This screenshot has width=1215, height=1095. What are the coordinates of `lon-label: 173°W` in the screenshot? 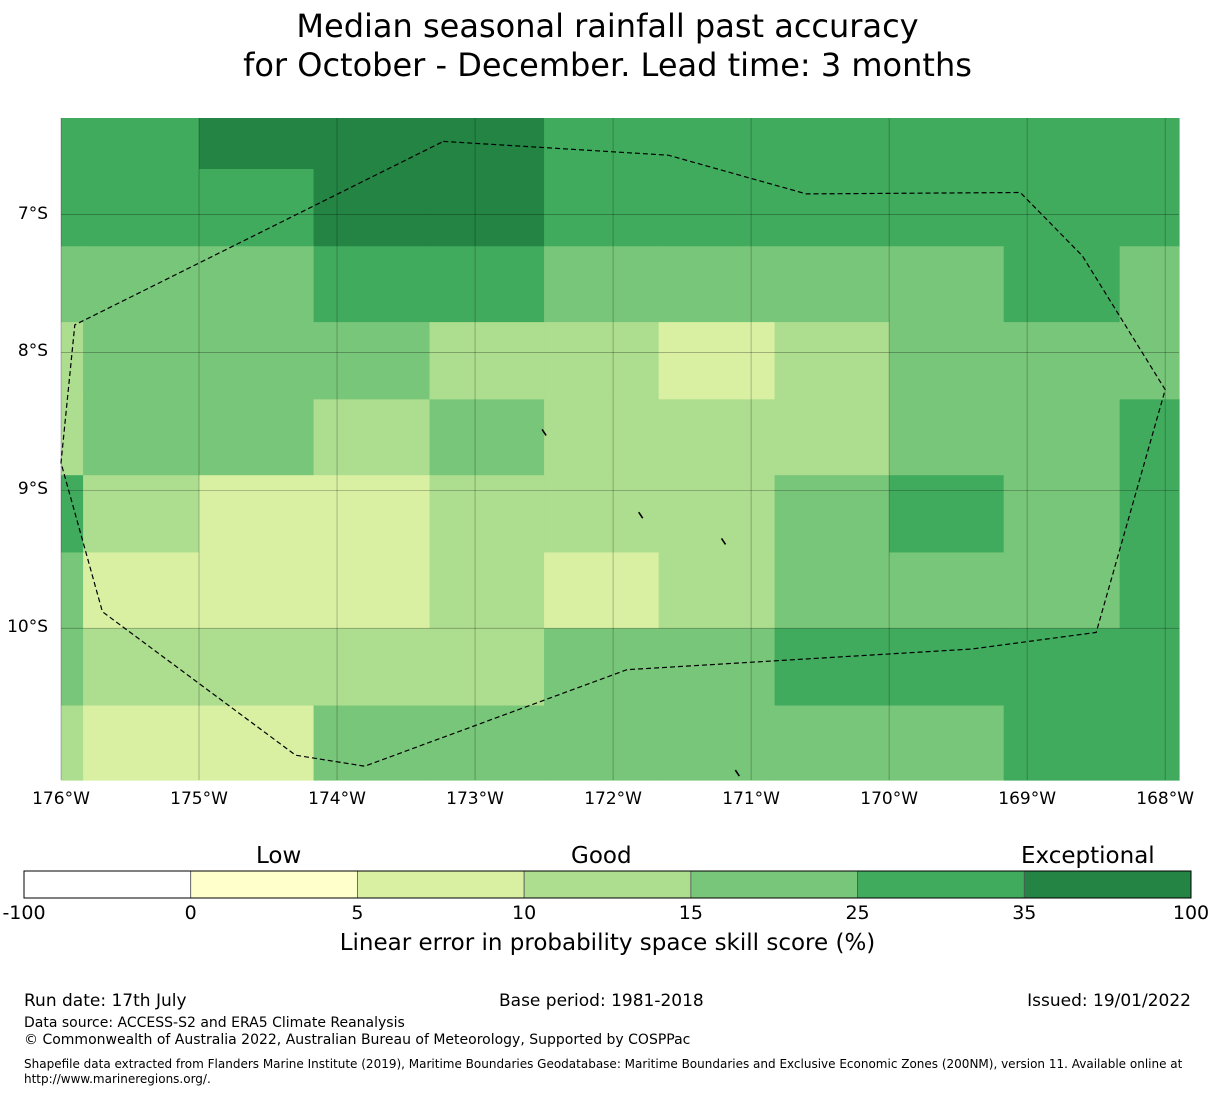 It's located at (475, 799).